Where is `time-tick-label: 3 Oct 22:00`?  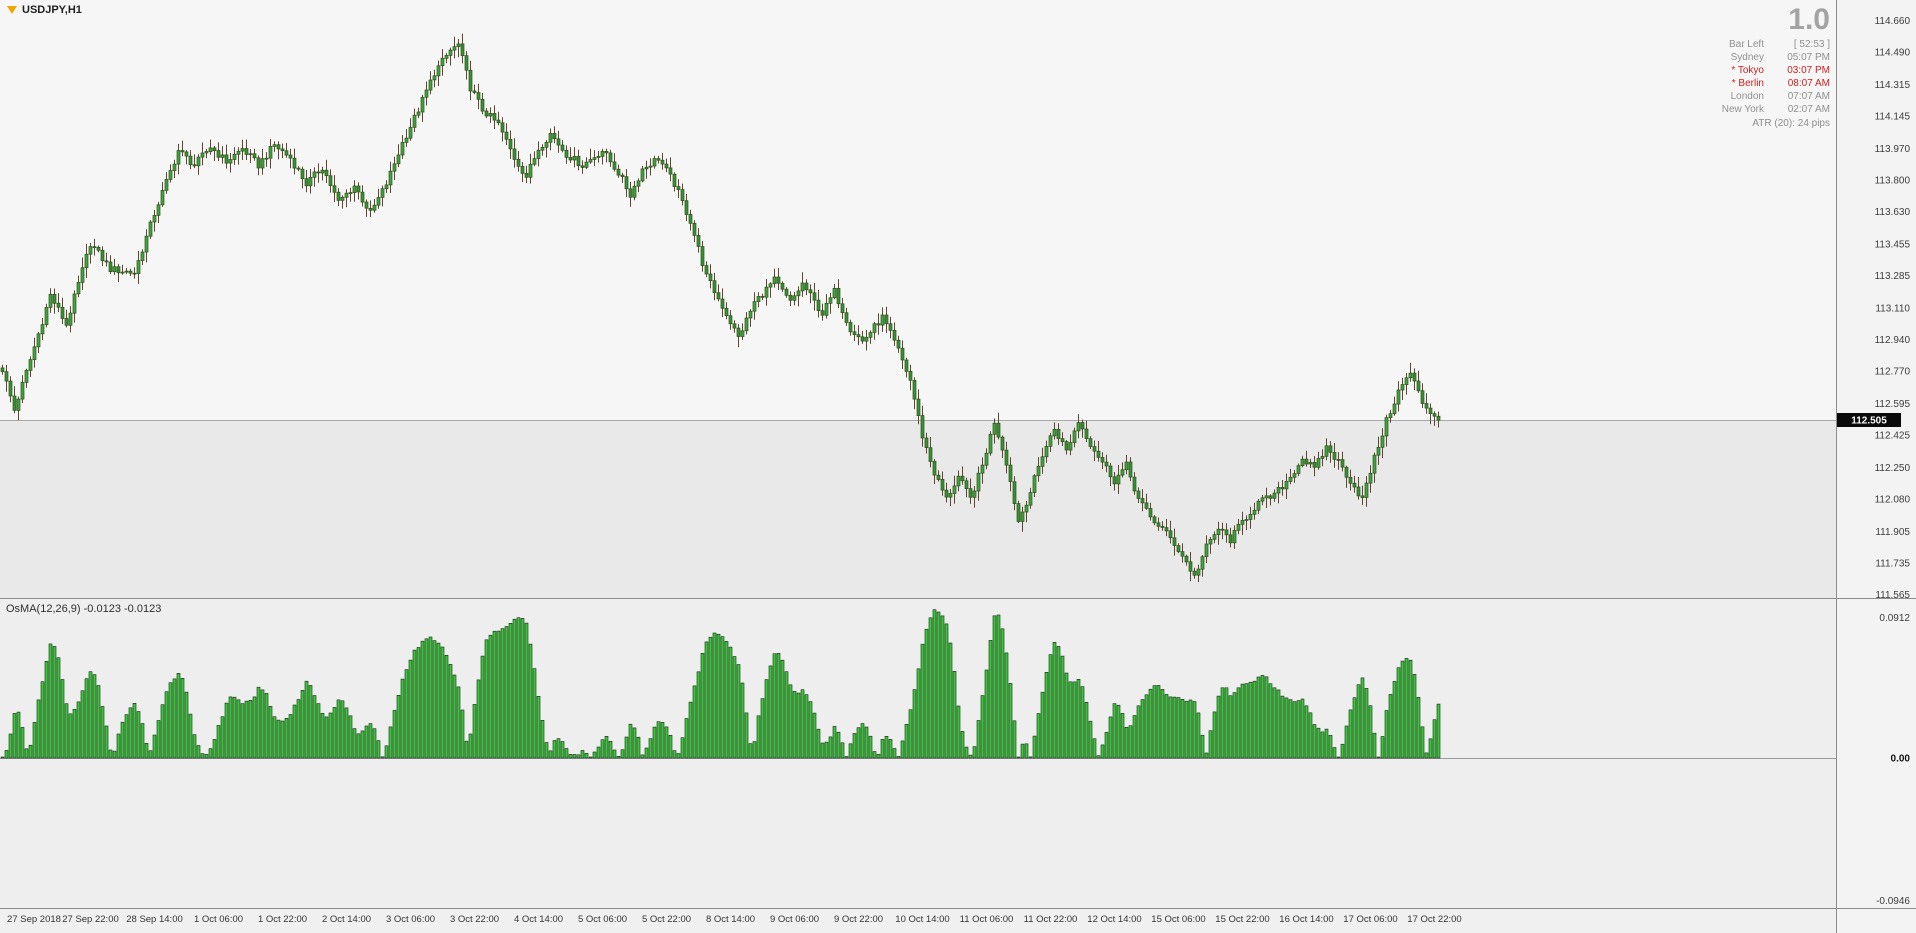 time-tick-label: 3 Oct 22:00 is located at coordinates (474, 919).